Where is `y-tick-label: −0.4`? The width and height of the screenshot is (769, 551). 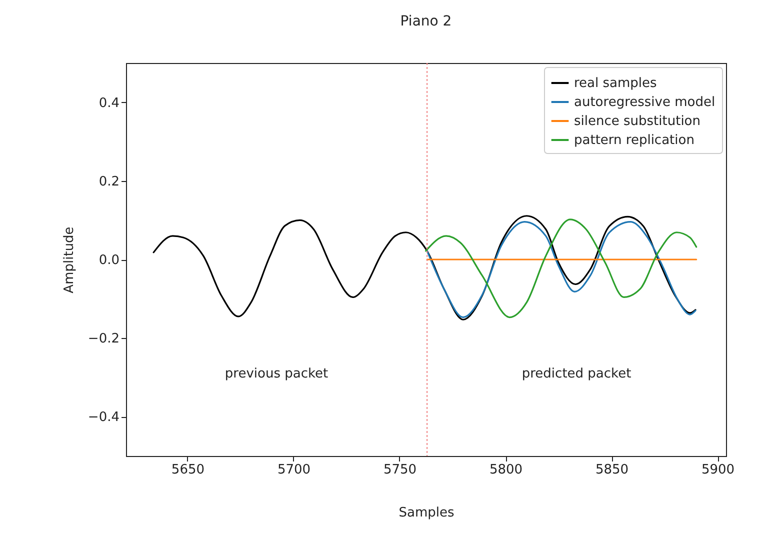 y-tick-label: −0.4 is located at coordinates (104, 418).